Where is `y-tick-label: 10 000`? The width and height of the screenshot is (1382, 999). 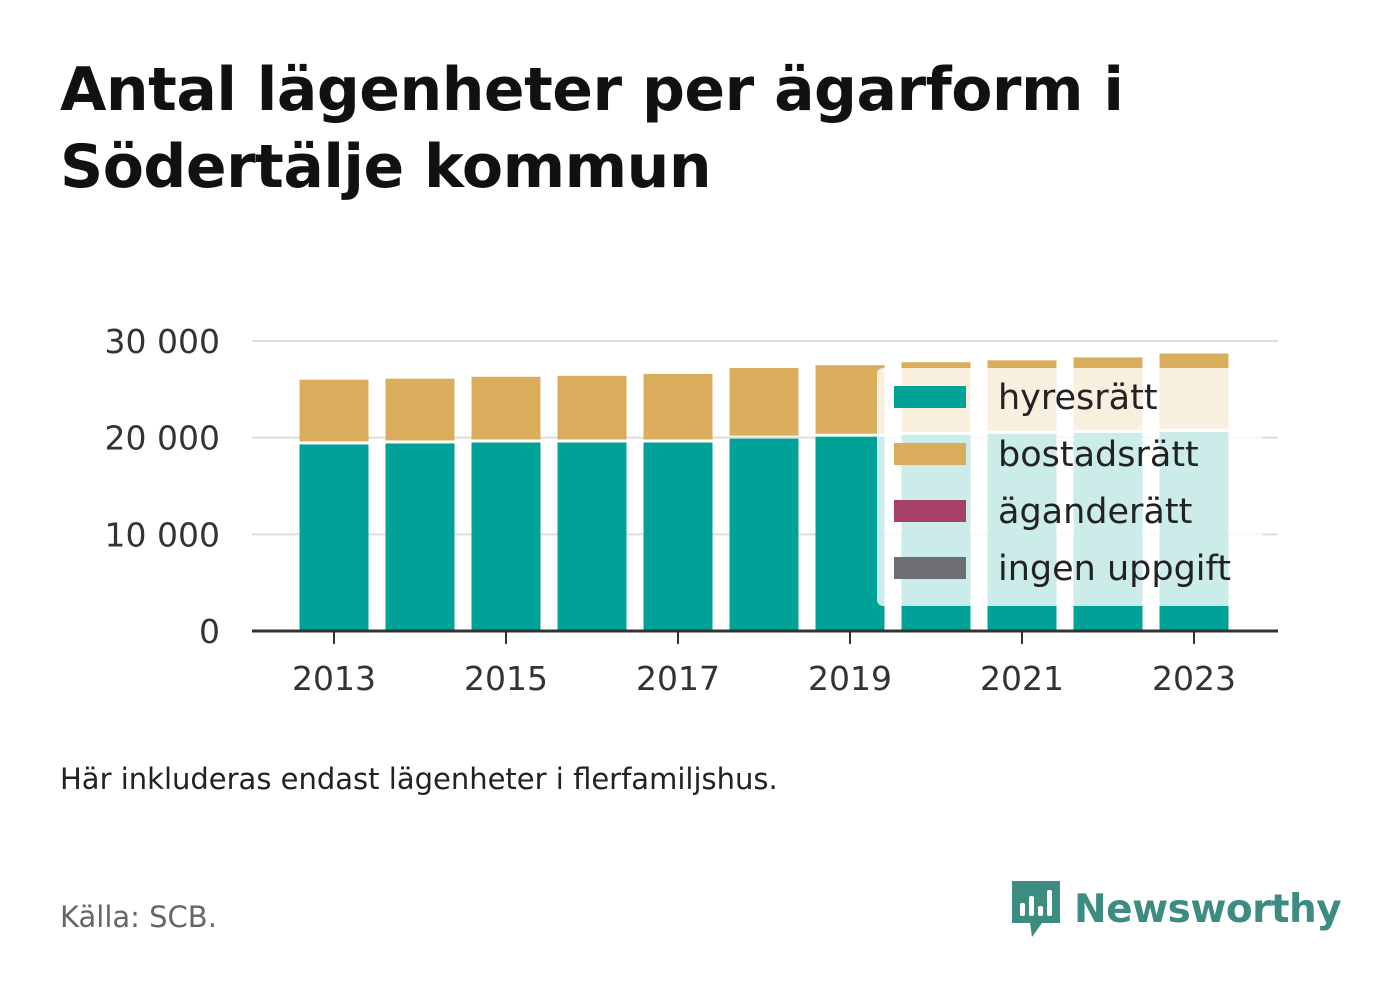 y-tick-label: 10 000 is located at coordinates (162, 534).